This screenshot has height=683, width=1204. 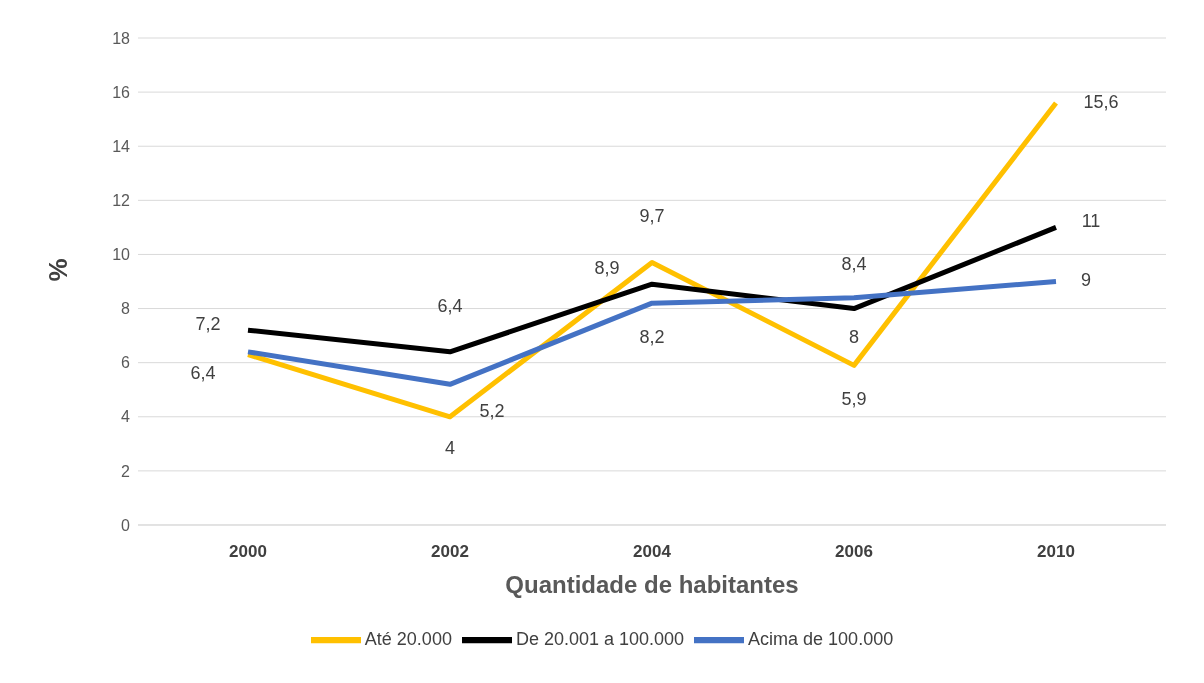 What do you see at coordinates (121, 255) in the screenshot?
I see `y-tick-label: 10` at bounding box center [121, 255].